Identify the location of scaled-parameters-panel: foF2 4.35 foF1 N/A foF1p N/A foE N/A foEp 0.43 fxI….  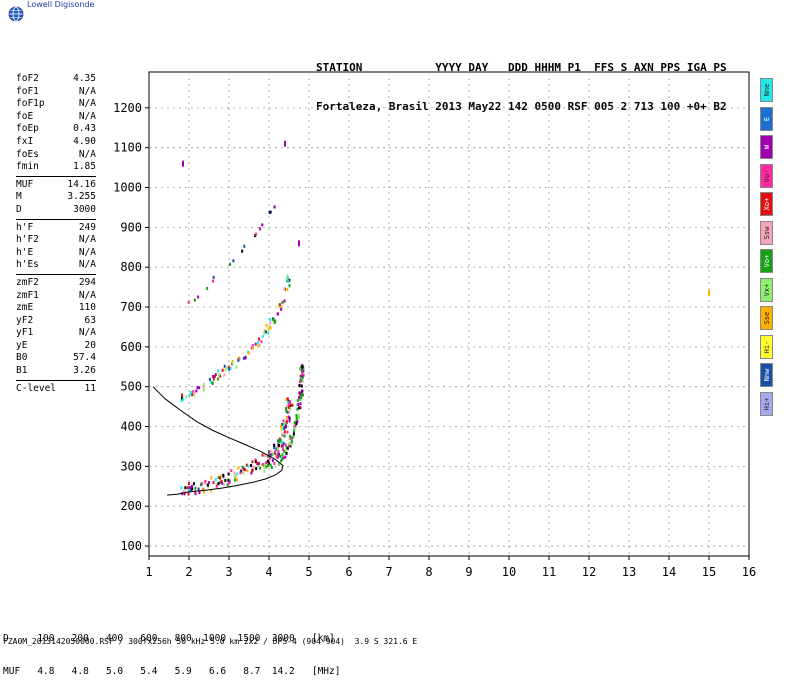
(56, 234).